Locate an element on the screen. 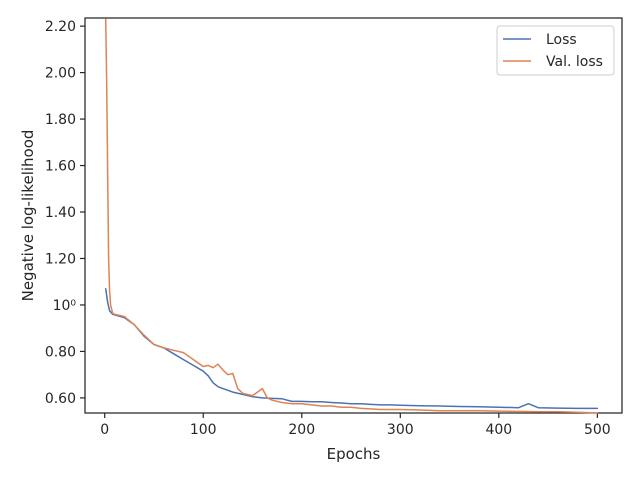 This screenshot has width=640, height=480. x-tick-label: 400 is located at coordinates (498, 430).